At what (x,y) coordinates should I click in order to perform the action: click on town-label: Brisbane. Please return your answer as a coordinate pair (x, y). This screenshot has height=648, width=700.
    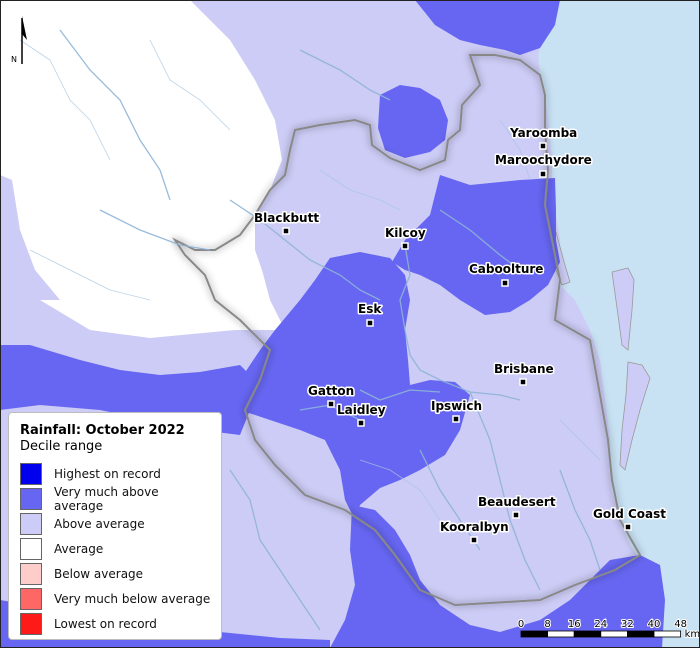
    Looking at the image, I should click on (524, 369).